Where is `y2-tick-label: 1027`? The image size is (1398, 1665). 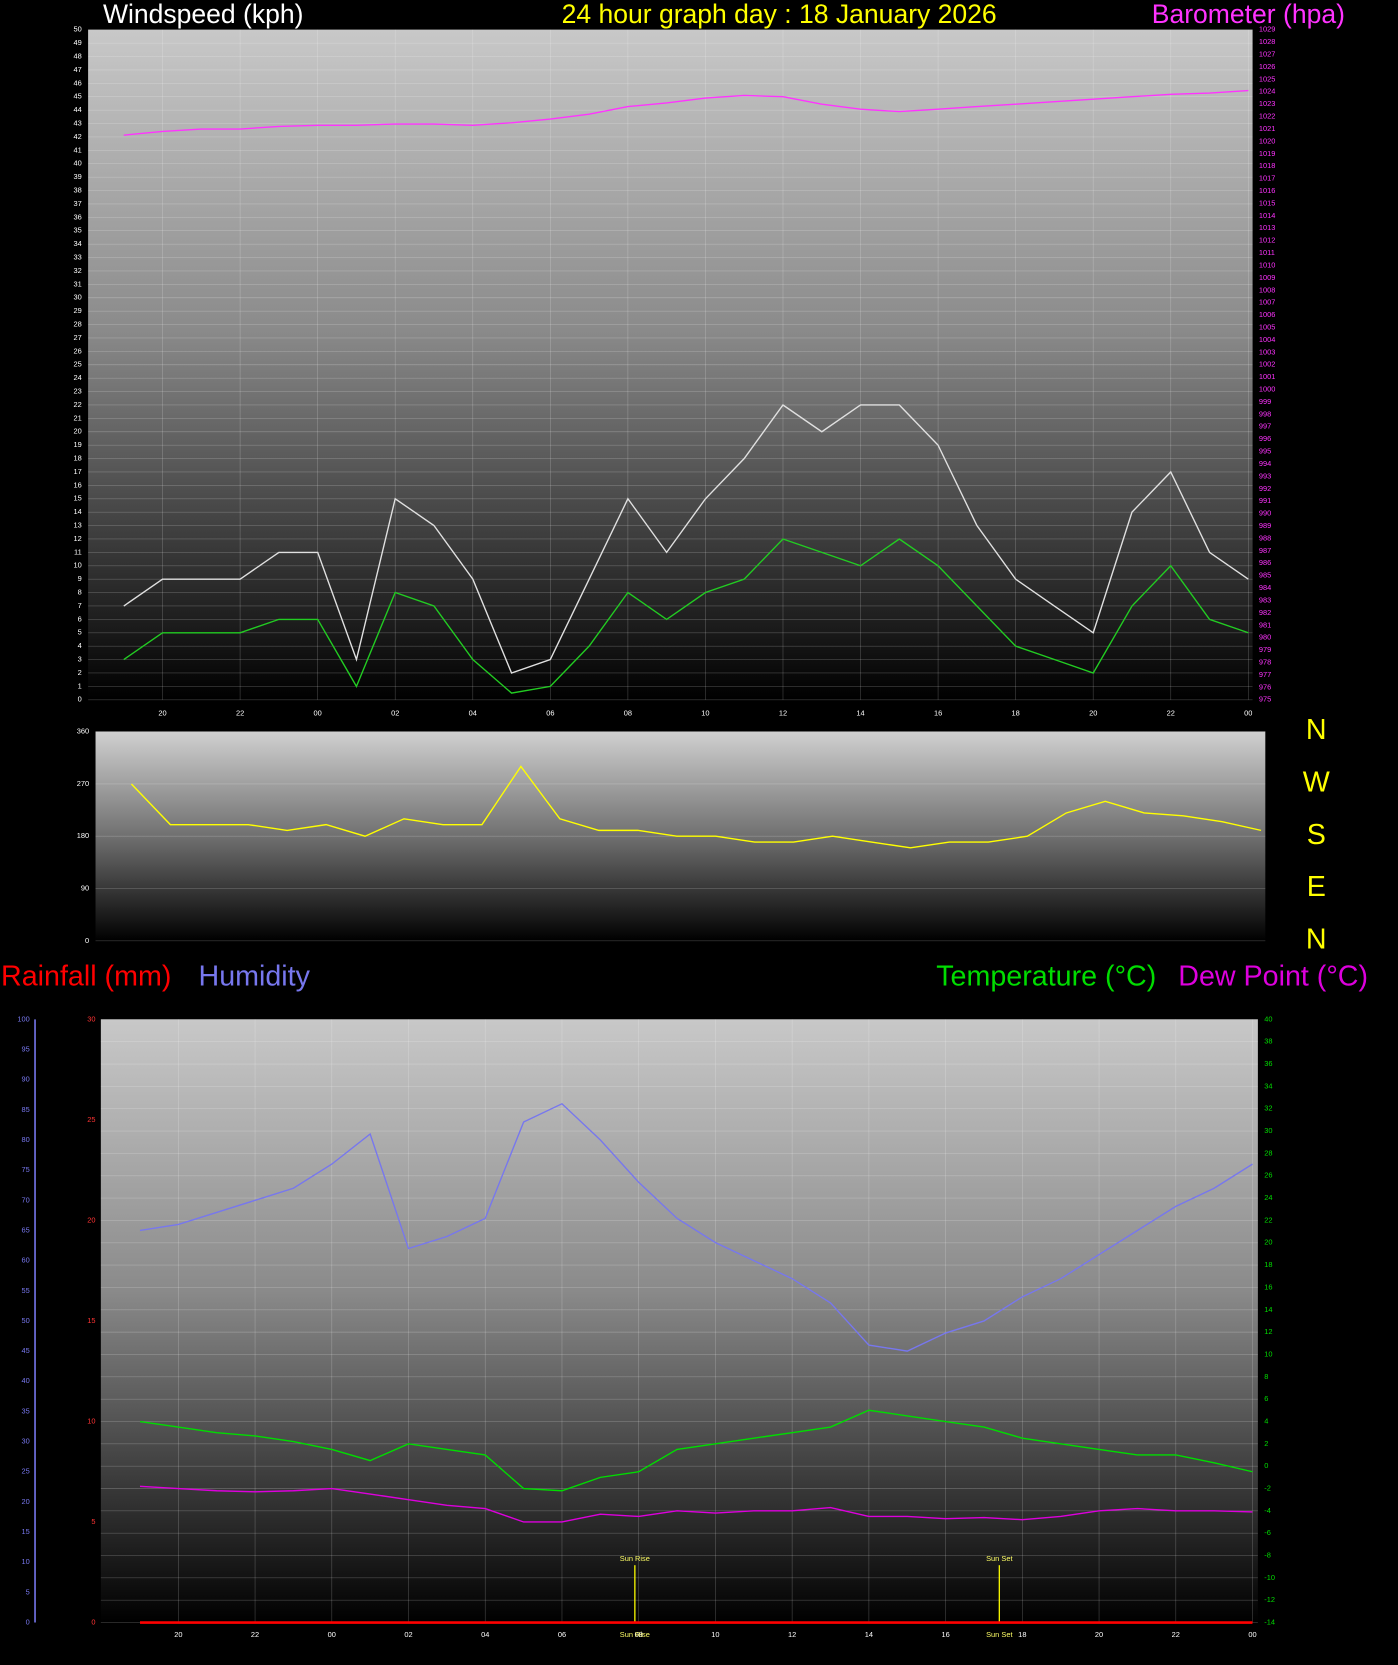 y2-tick-label: 1027 is located at coordinates (1267, 54).